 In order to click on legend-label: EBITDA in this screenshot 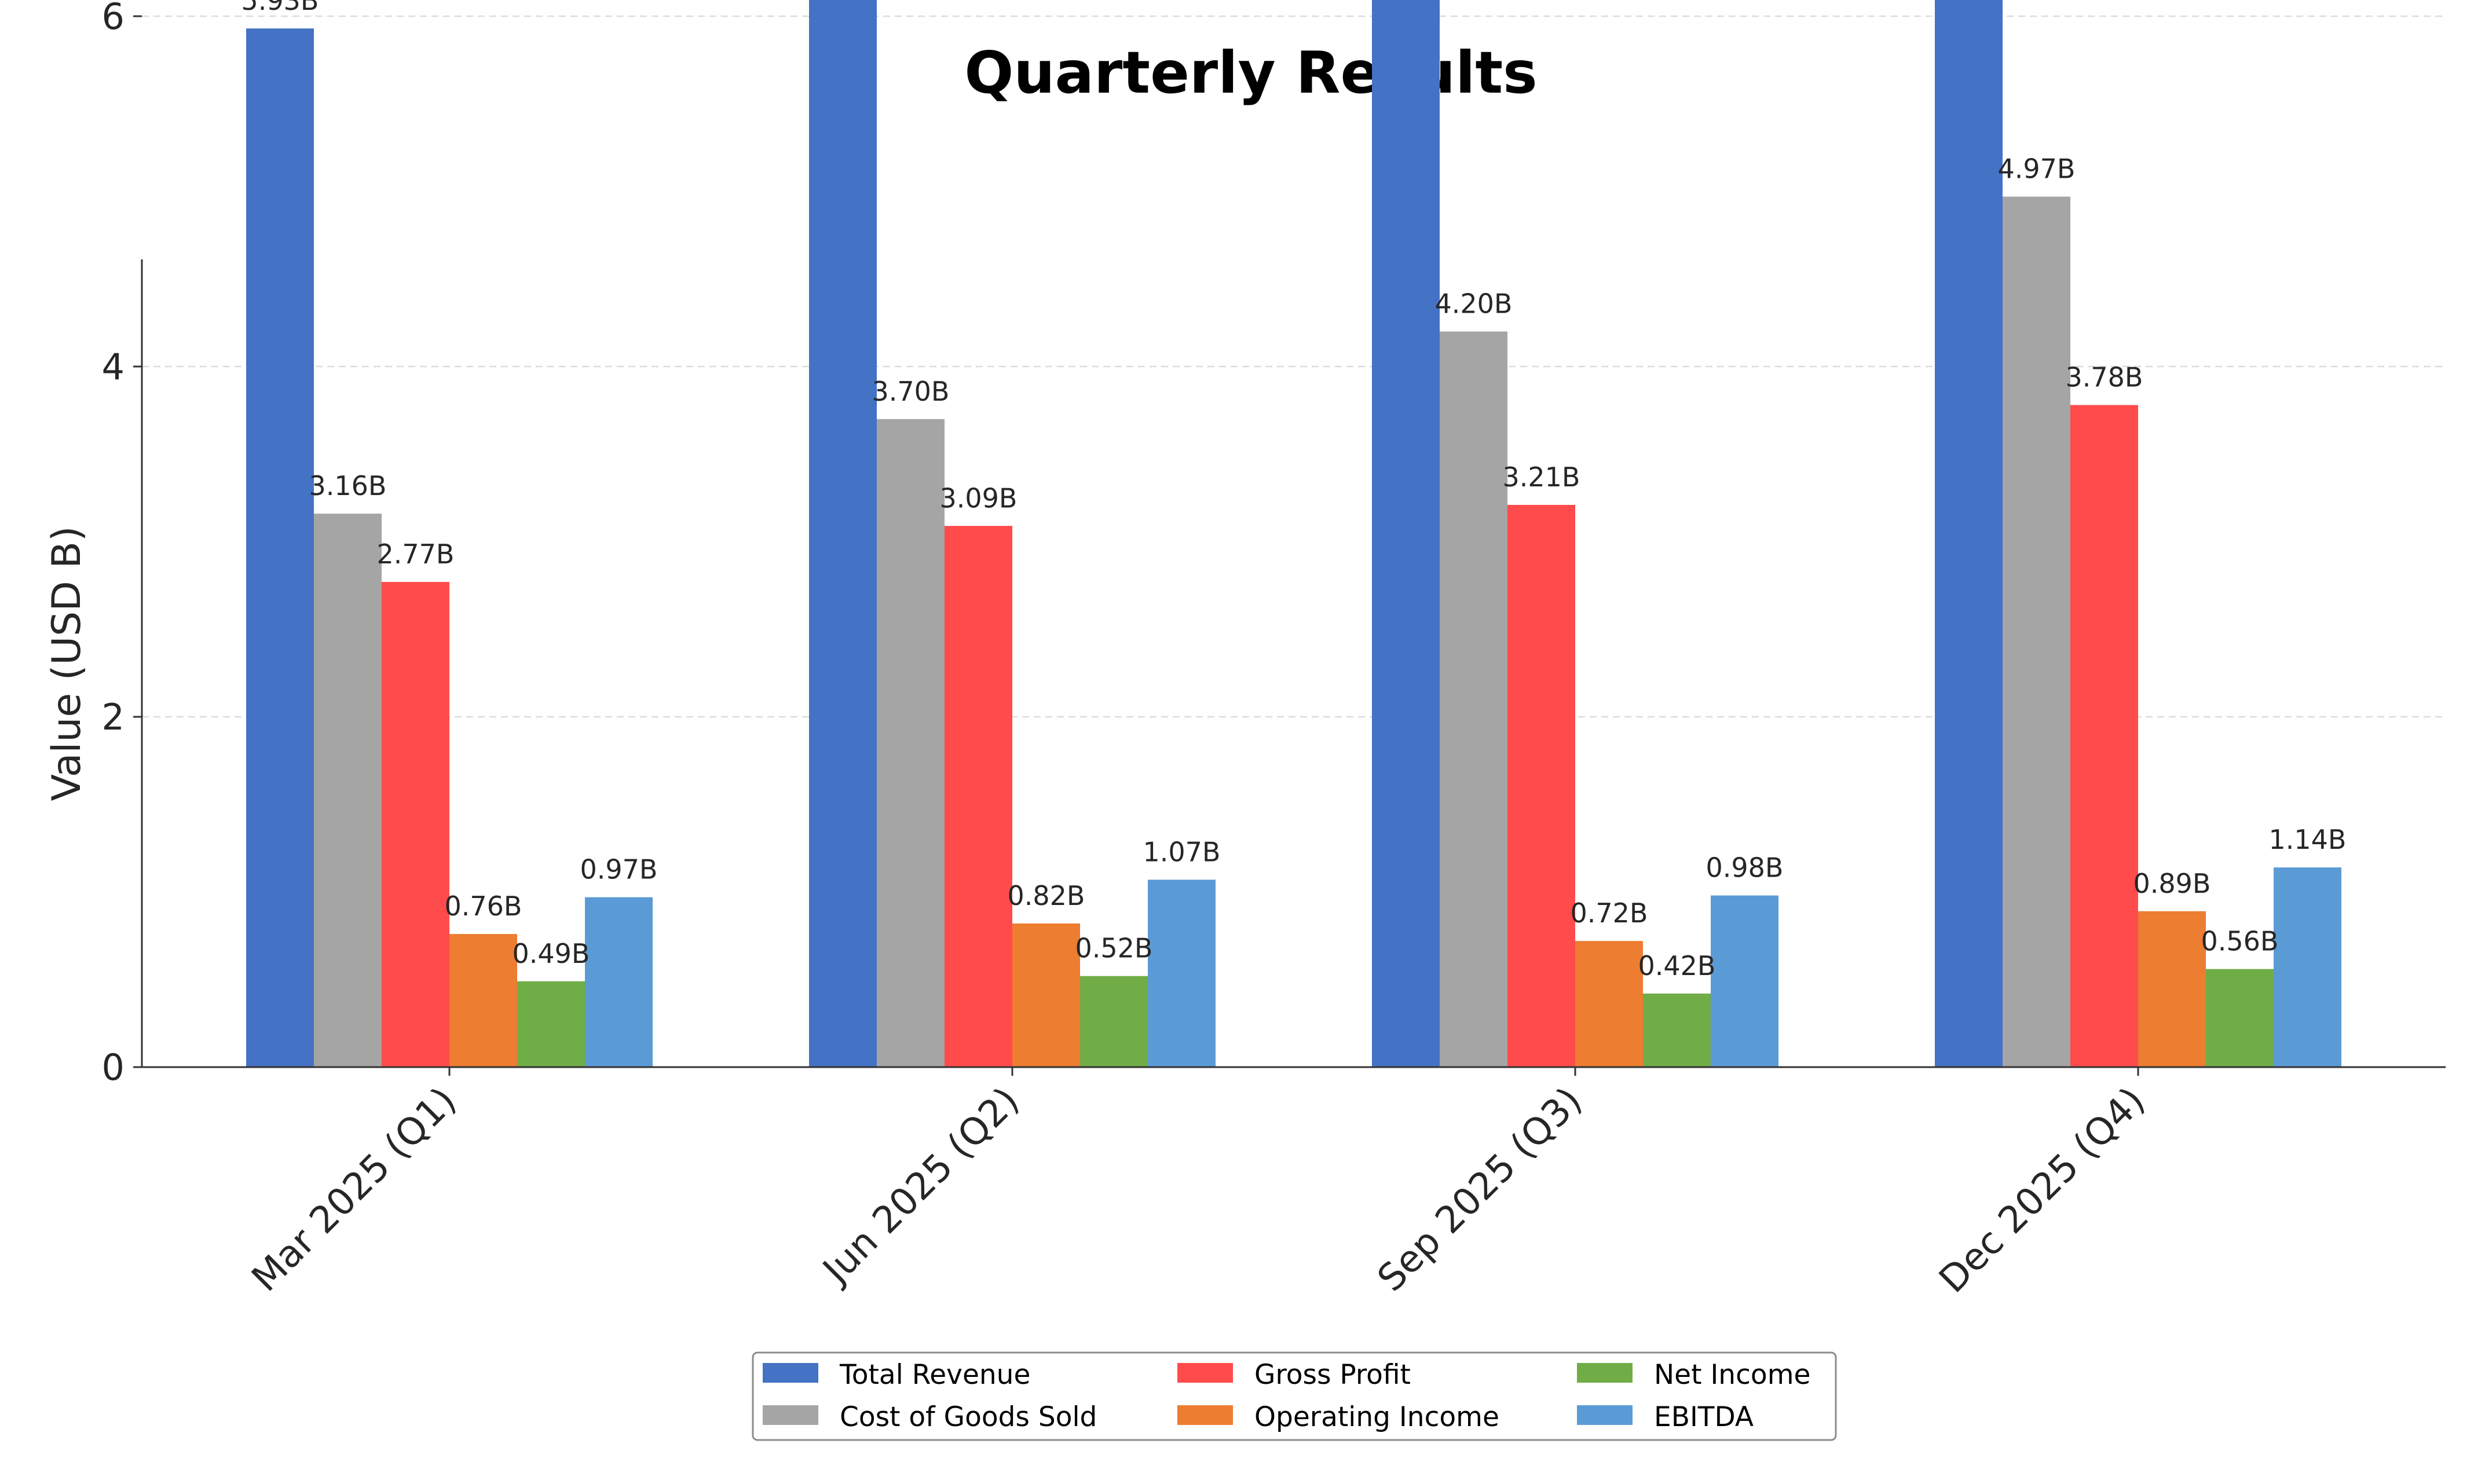, I will do `click(1704, 1417)`.